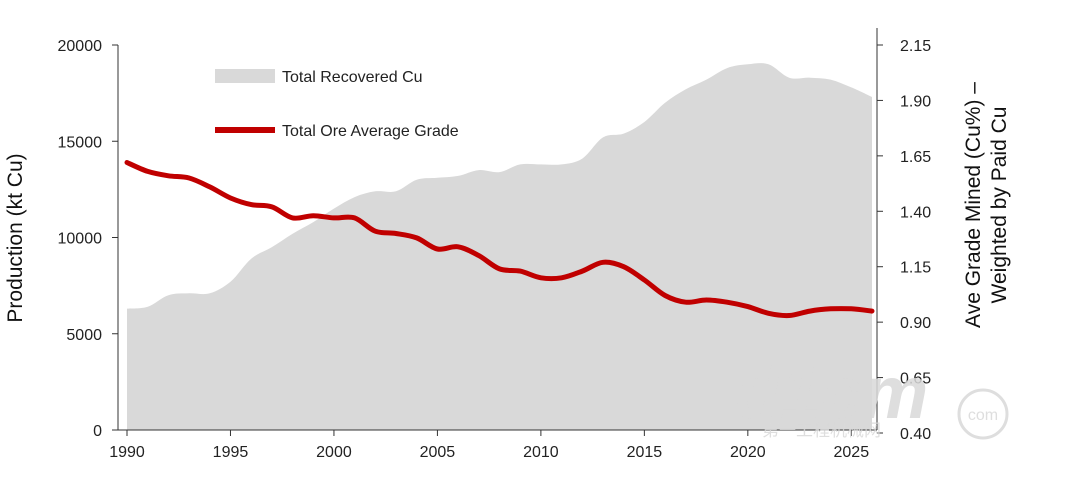 This screenshot has height=484, width=1080. What do you see at coordinates (915, 434) in the screenshot?
I see `right-y-tick-label: 0.40` at bounding box center [915, 434].